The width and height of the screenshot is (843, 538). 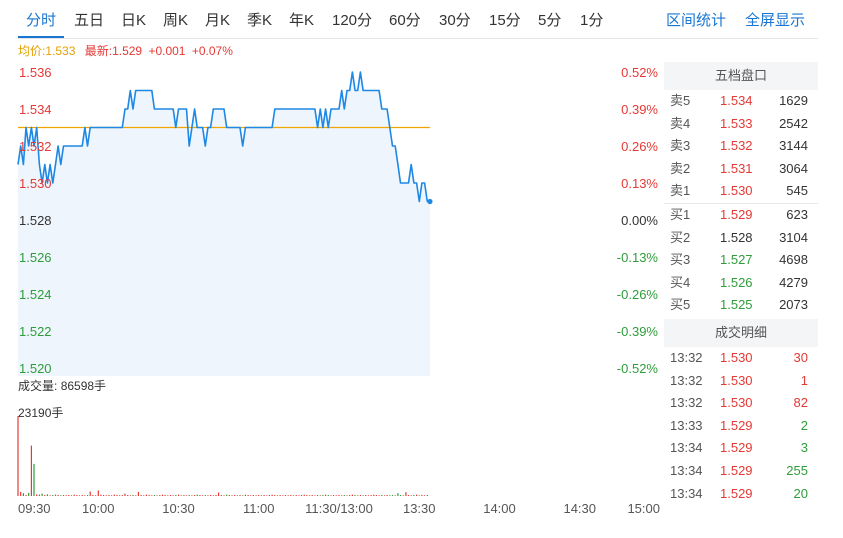 I want to click on y-tick-price-label: 1.530, so click(x=35, y=183).